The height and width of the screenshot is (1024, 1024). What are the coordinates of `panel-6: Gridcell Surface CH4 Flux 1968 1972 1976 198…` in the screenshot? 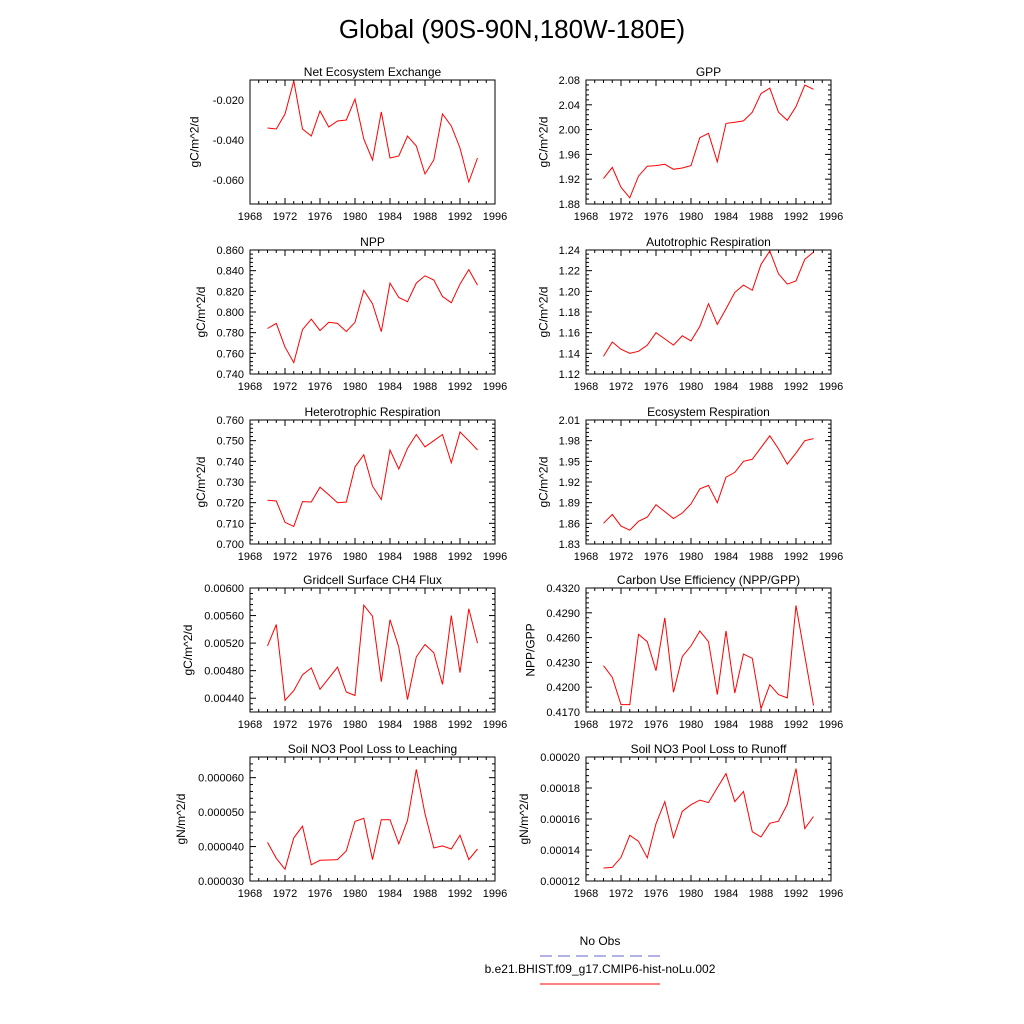 It's located at (344, 652).